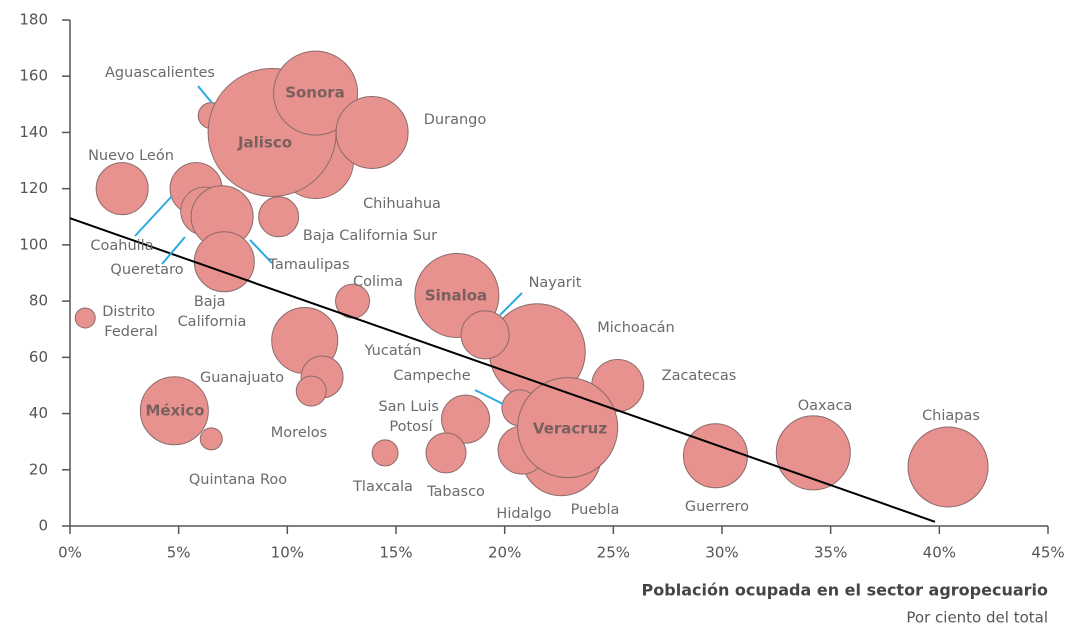 This screenshot has height=627, width=1077. What do you see at coordinates (717, 507) in the screenshot?
I see `bubble-label: Guerrero` at bounding box center [717, 507].